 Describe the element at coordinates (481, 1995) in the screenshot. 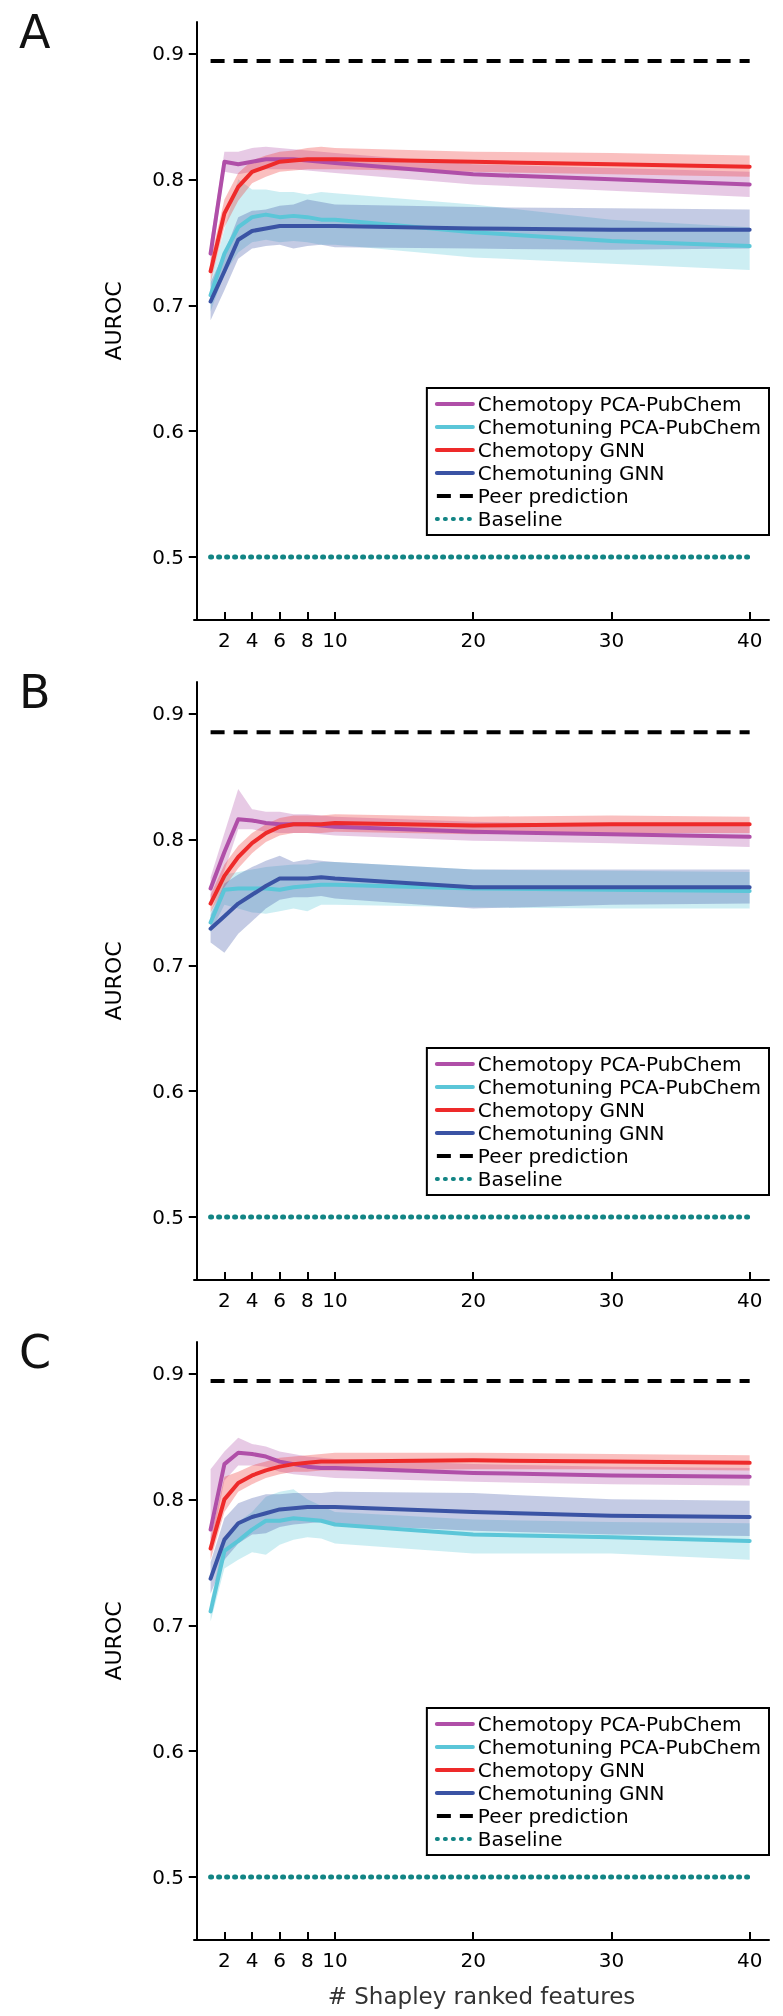

I see `x-axis-title: # Shapley ranked features` at that location.